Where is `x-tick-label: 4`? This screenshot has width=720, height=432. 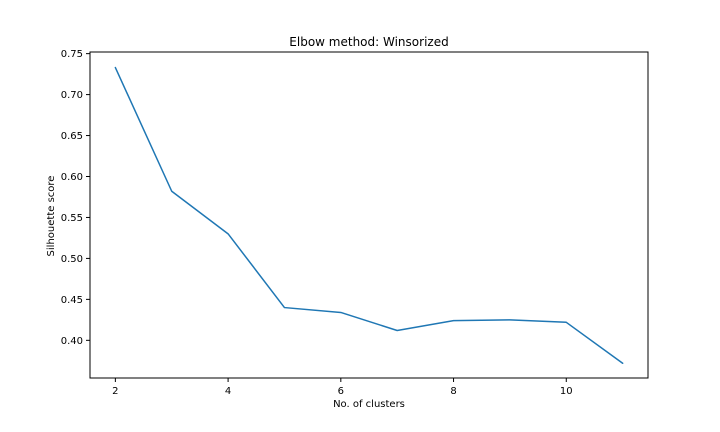 x-tick-label: 4 is located at coordinates (228, 391).